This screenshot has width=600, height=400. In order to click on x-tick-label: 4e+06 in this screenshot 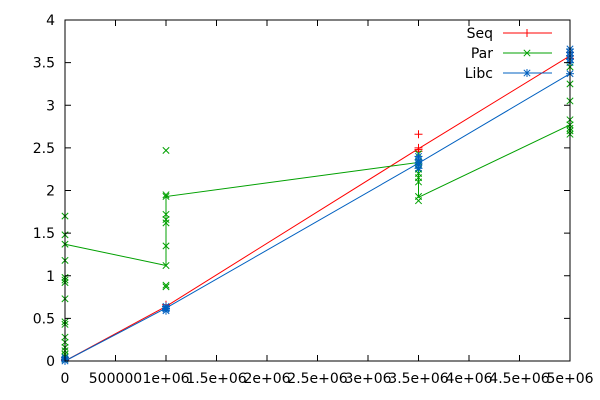, I will do `click(468, 379)`.